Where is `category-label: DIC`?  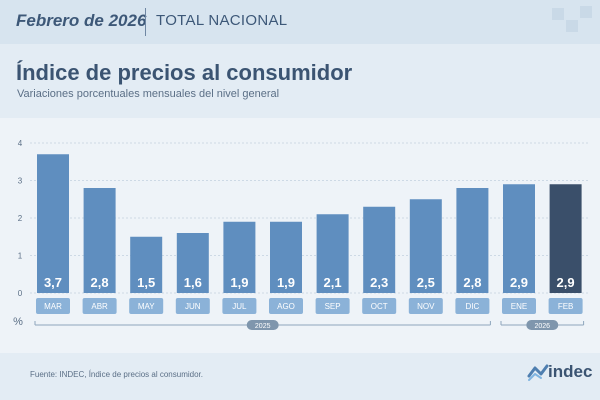 category-label: DIC is located at coordinates (473, 306).